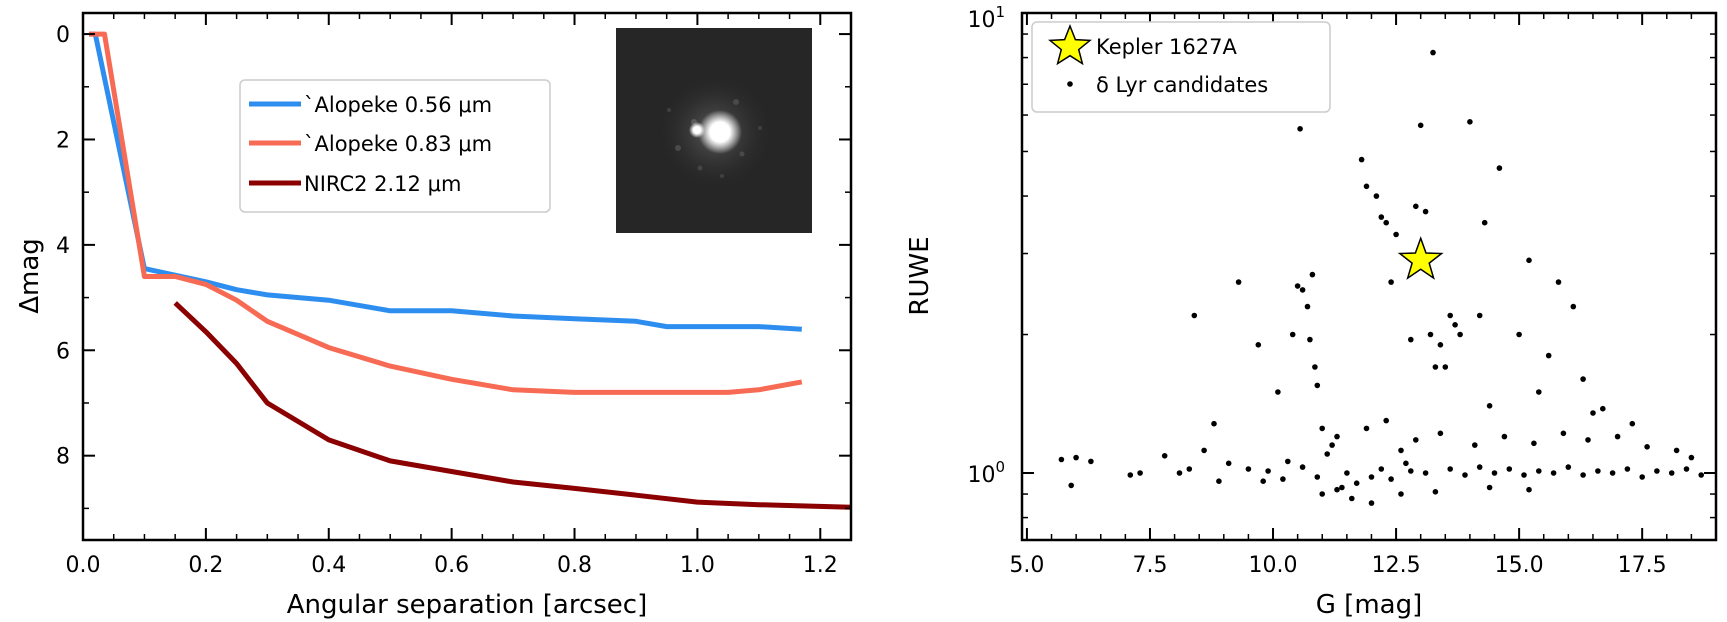 The width and height of the screenshot is (1727, 622). Describe the element at coordinates (205, 565) in the screenshot. I see `x-tick-label: 0.2` at that location.